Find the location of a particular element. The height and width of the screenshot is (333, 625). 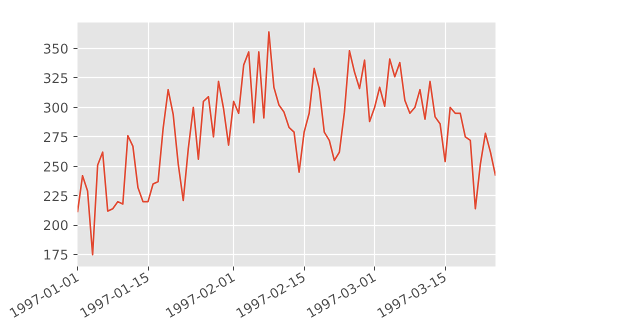

y-tick-label: 350 is located at coordinates (56, 50).